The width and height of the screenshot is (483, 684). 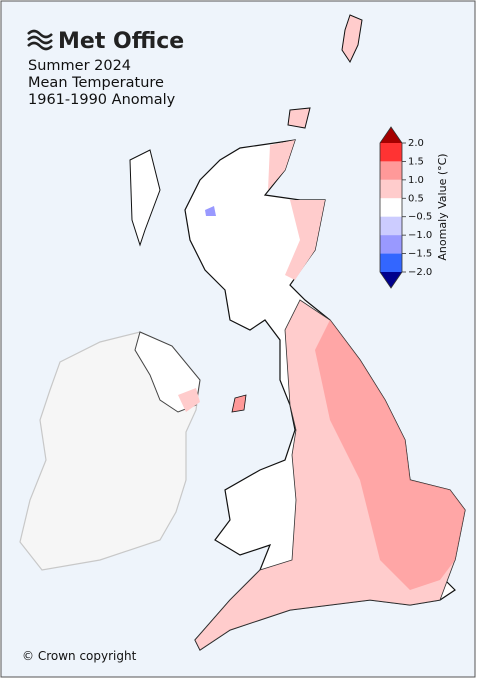 I want to click on northern-ireland, so click(x=167, y=372).